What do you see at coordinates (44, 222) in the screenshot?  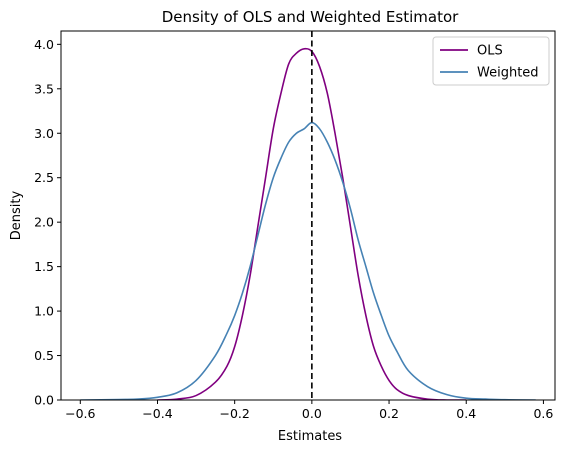 I see `y-tick-label: 2.0` at bounding box center [44, 222].